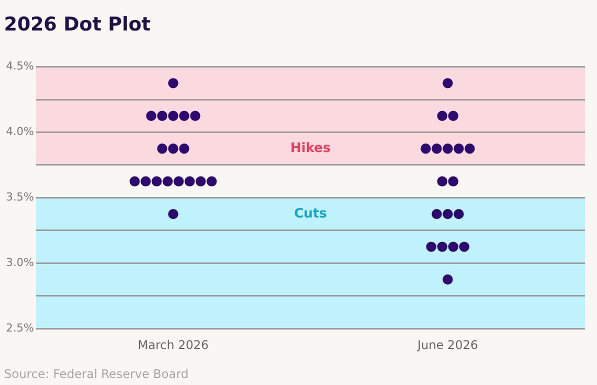  What do you see at coordinates (20, 327) in the screenshot?
I see `y-tick-label: 2.5%` at bounding box center [20, 327].